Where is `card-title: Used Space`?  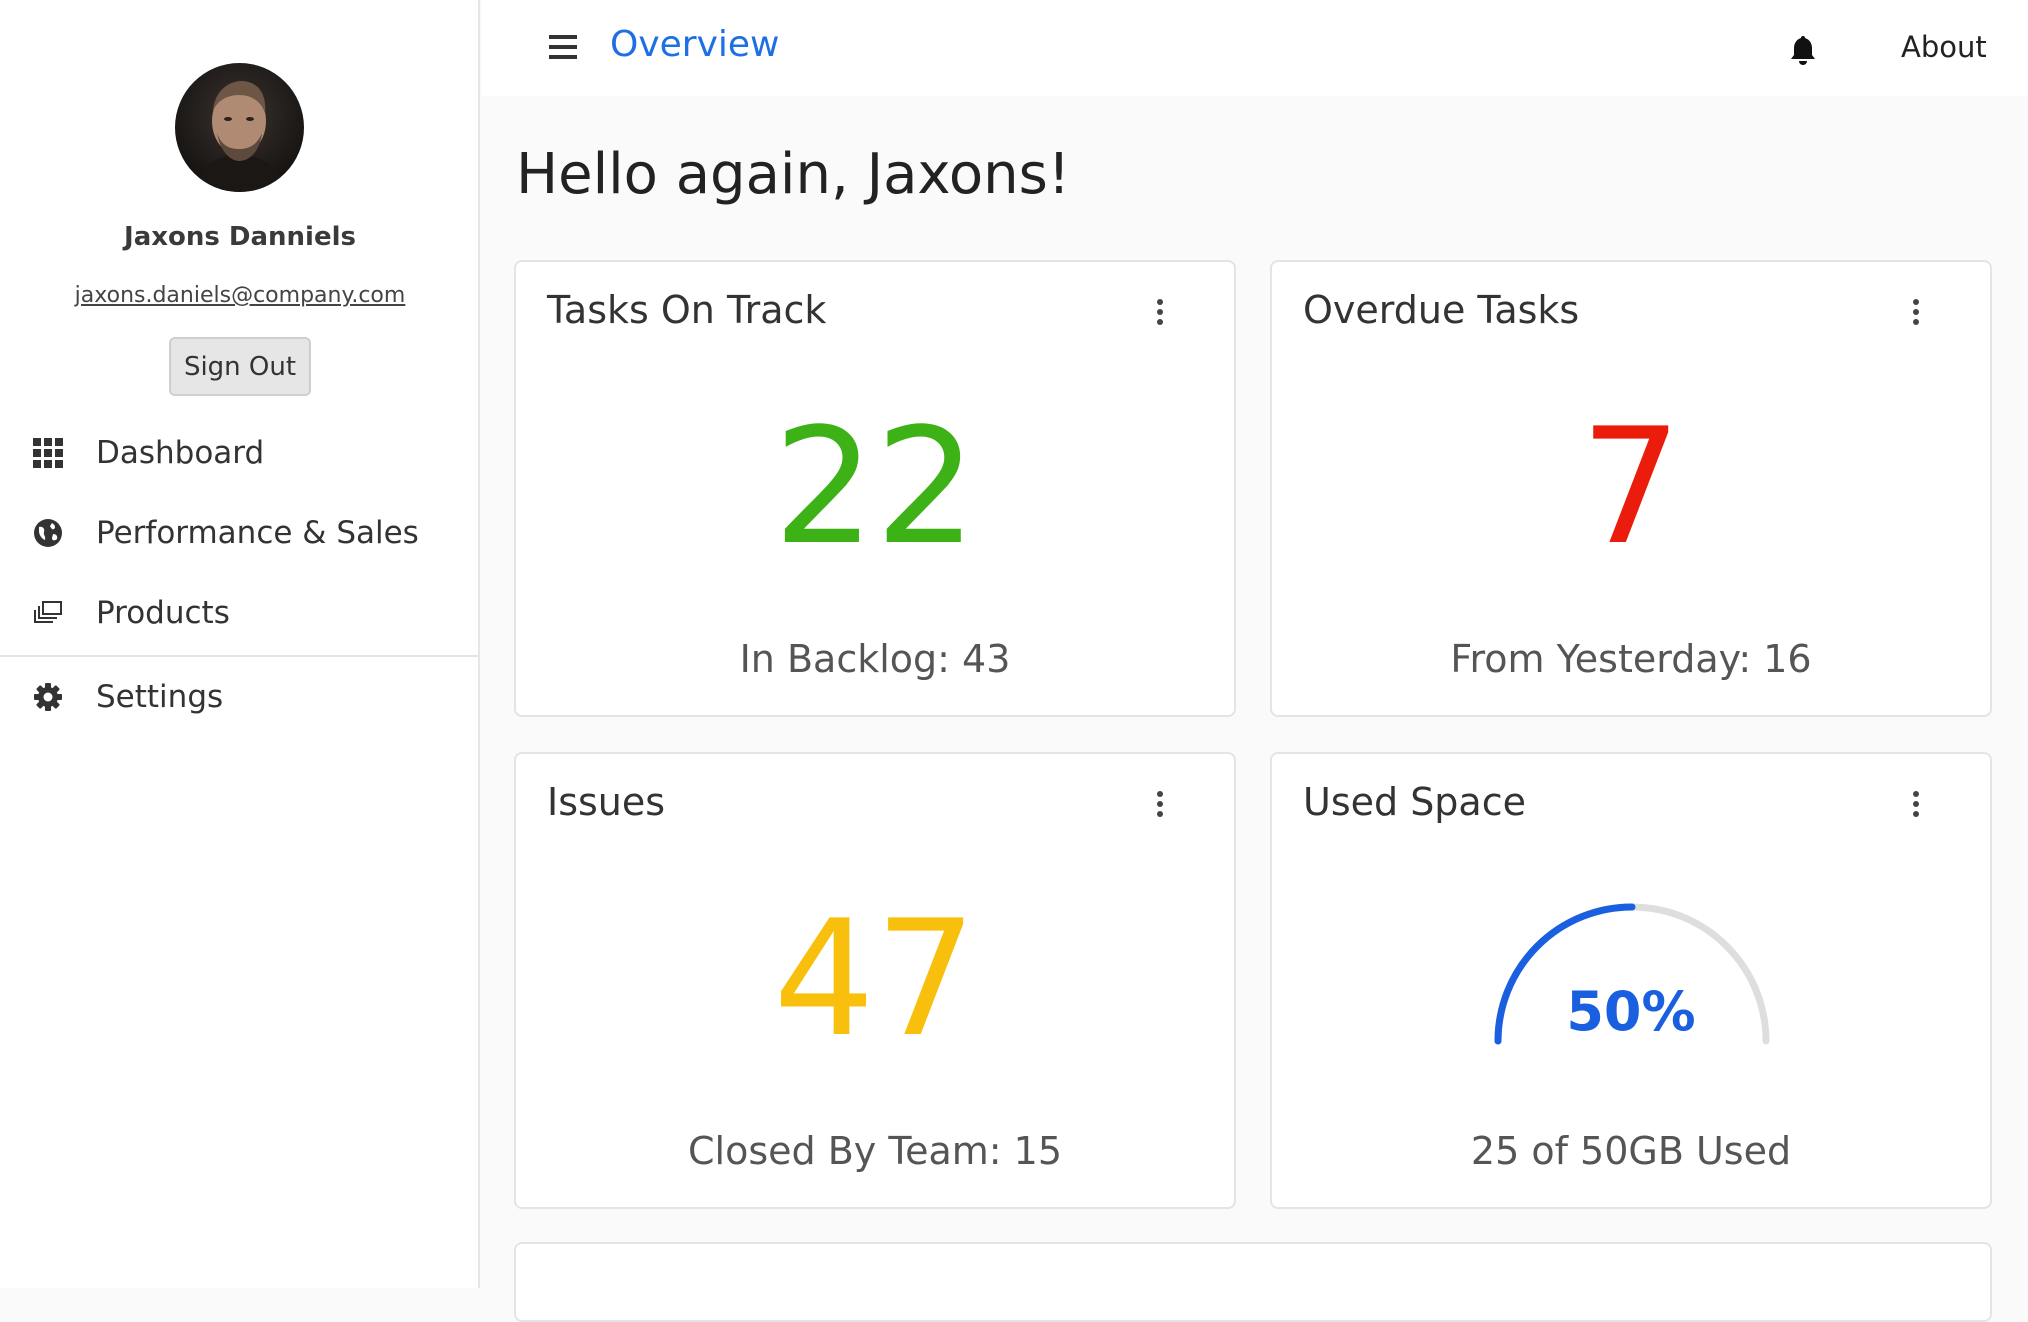 card-title: Used Space is located at coordinates (1414, 802).